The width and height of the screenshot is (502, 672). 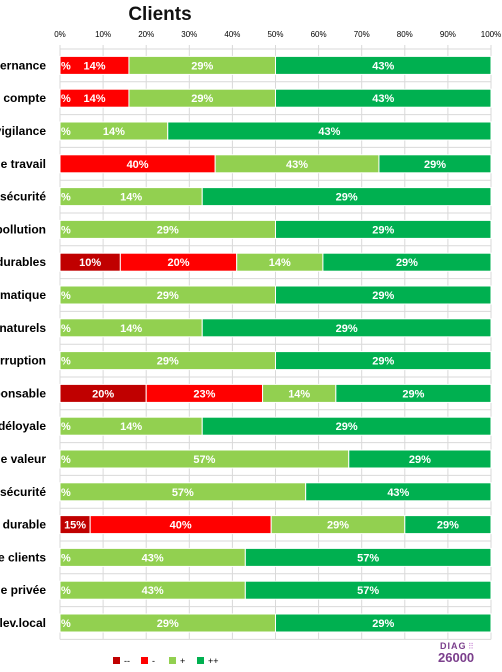 I want to click on legend-label: -, so click(x=153, y=661).